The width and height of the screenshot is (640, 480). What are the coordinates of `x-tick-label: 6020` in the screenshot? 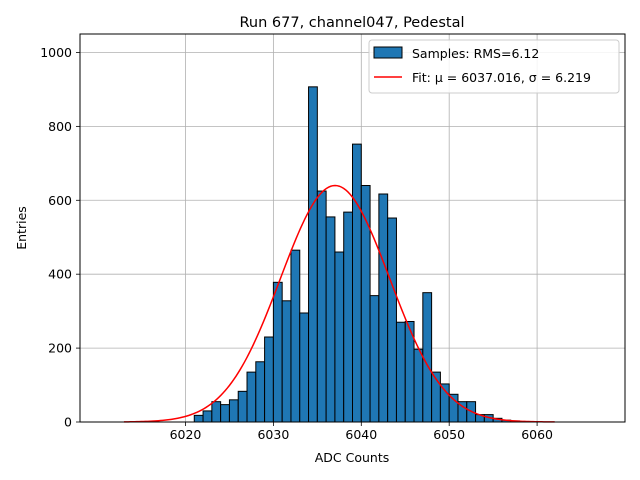 It's located at (186, 434).